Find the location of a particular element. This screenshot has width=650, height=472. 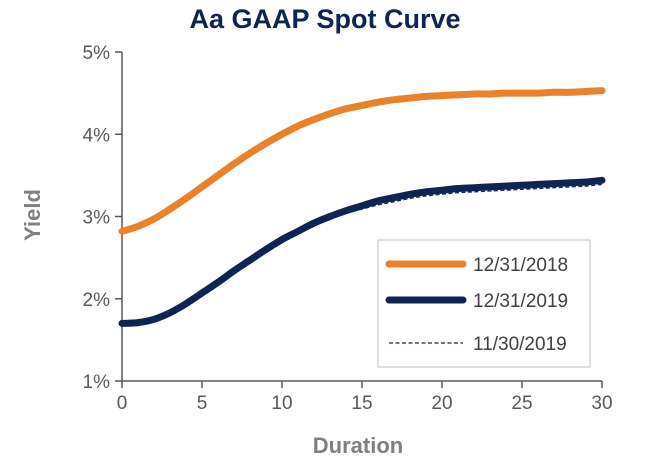

x-tick-label: 15 is located at coordinates (361, 403).